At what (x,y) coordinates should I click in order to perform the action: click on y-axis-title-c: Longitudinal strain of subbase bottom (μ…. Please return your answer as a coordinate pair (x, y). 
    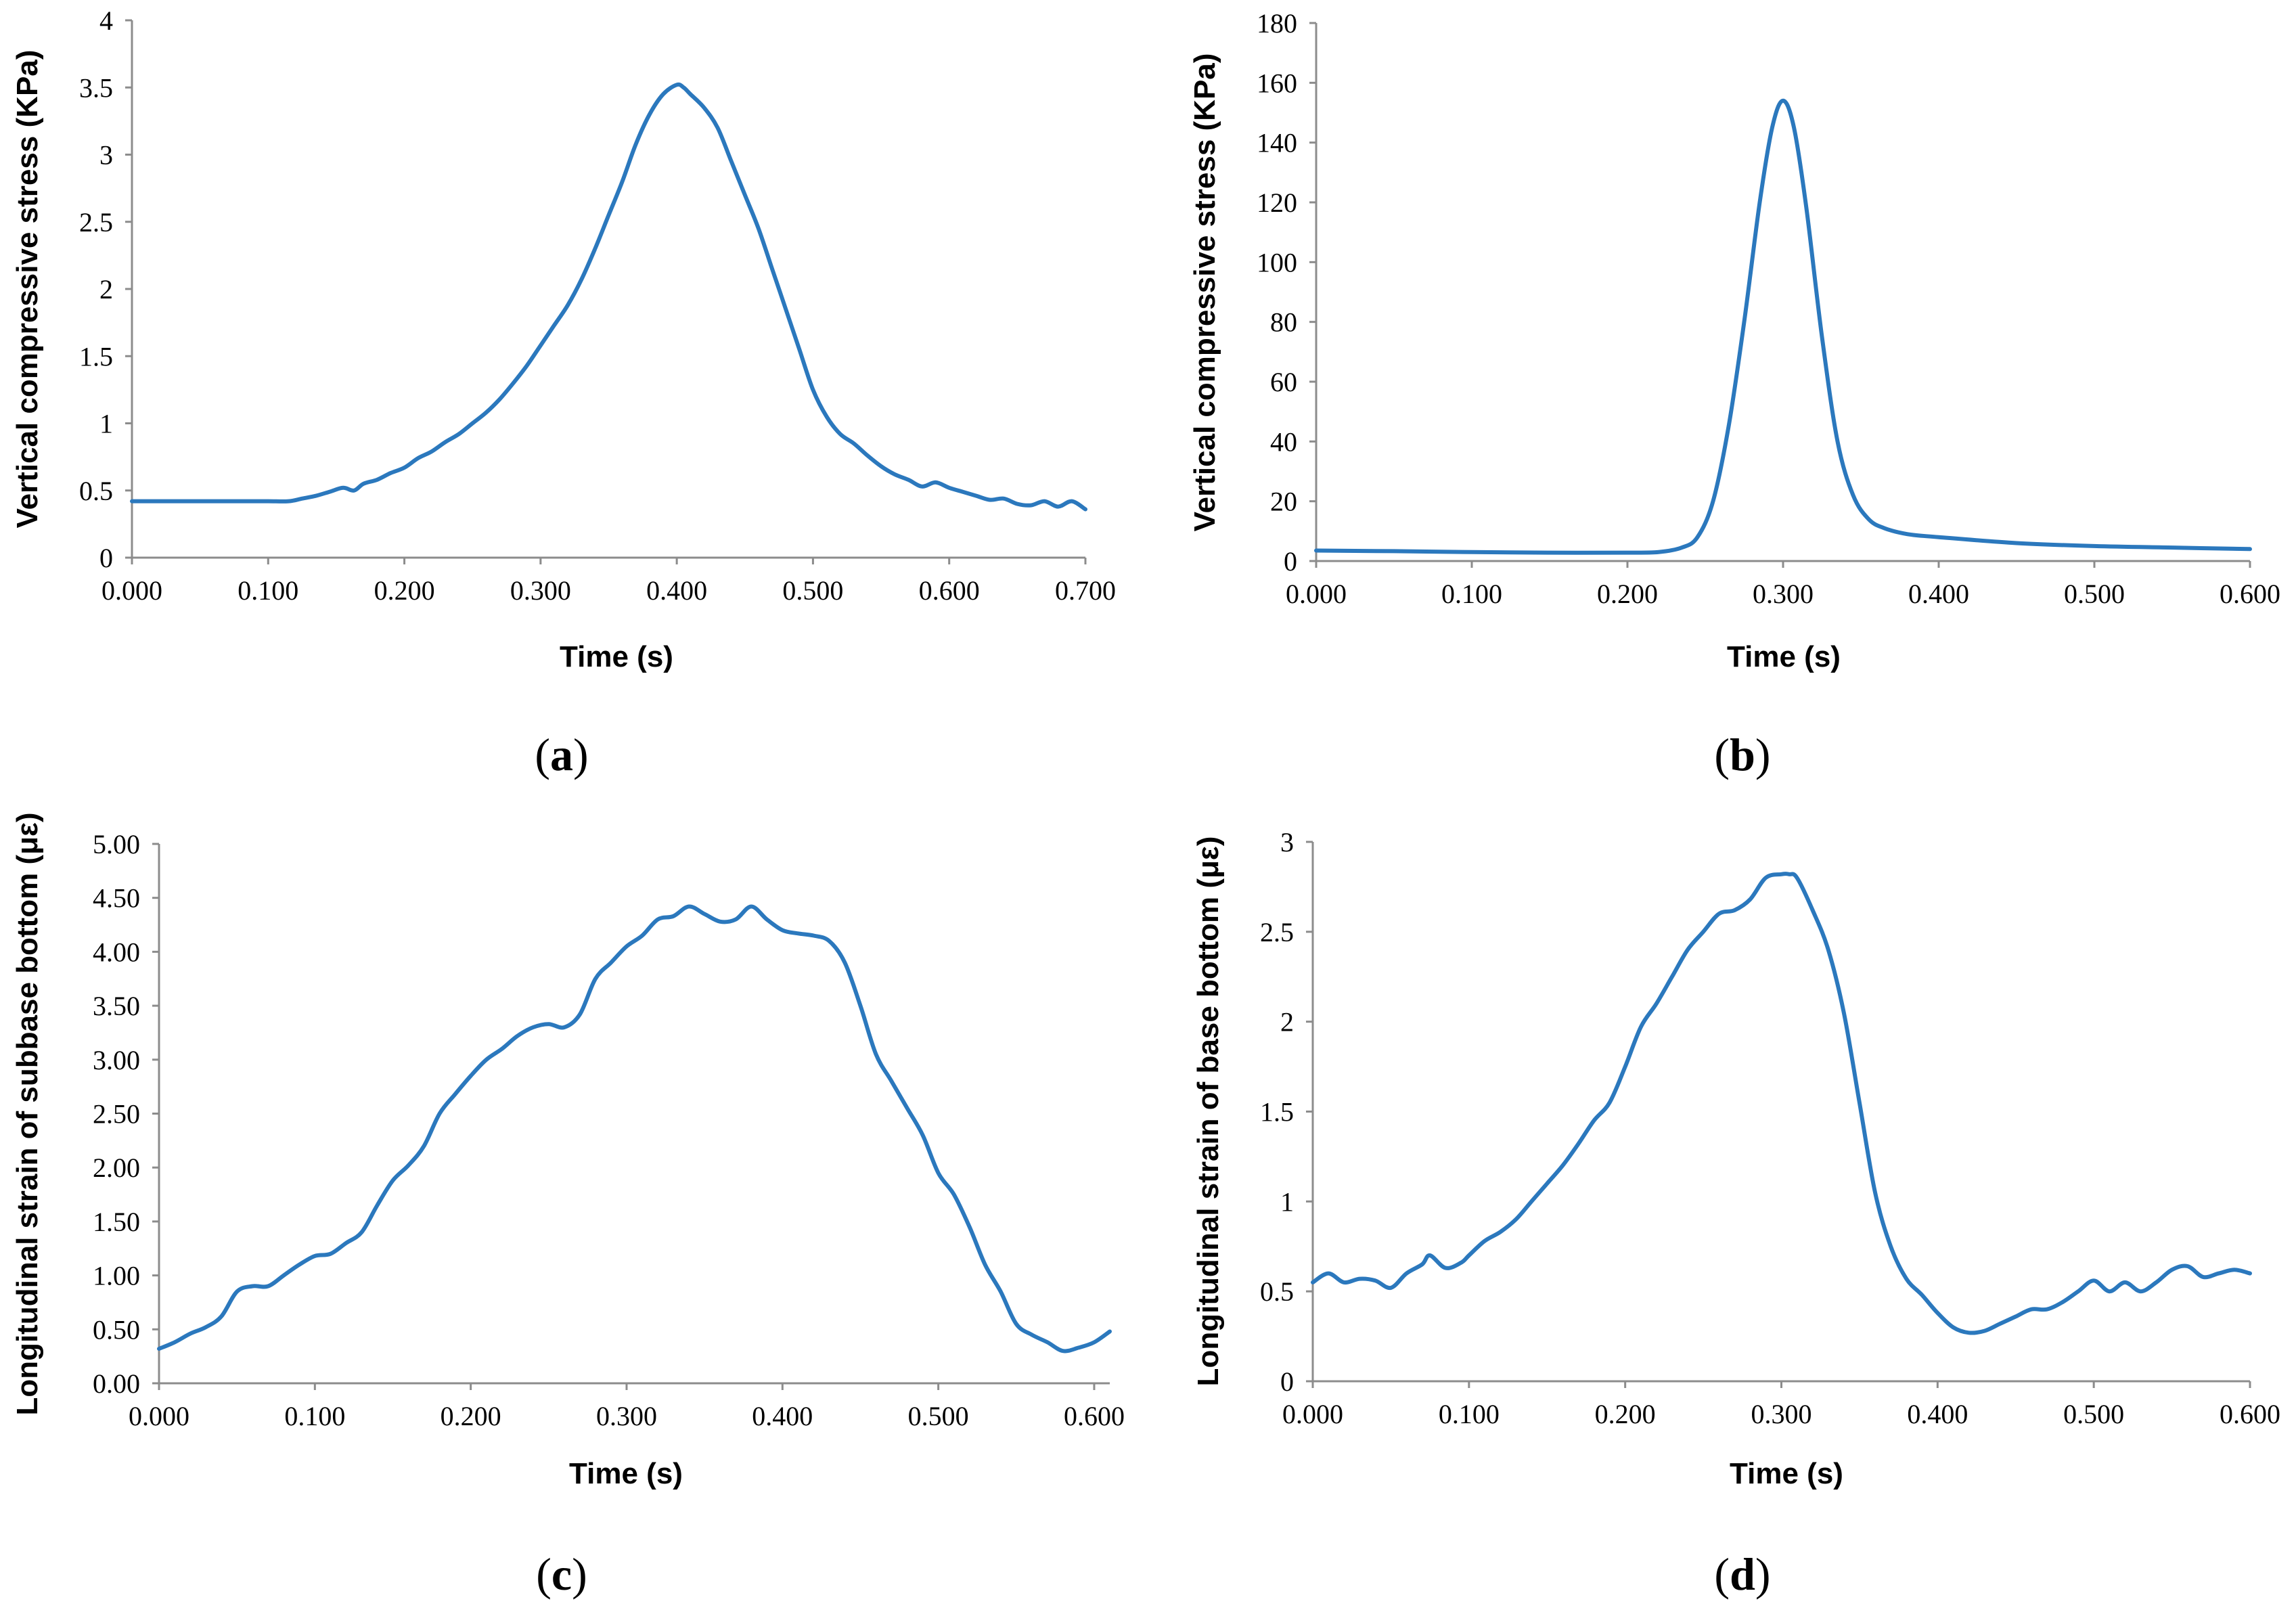
    Looking at the image, I should click on (27, 1113).